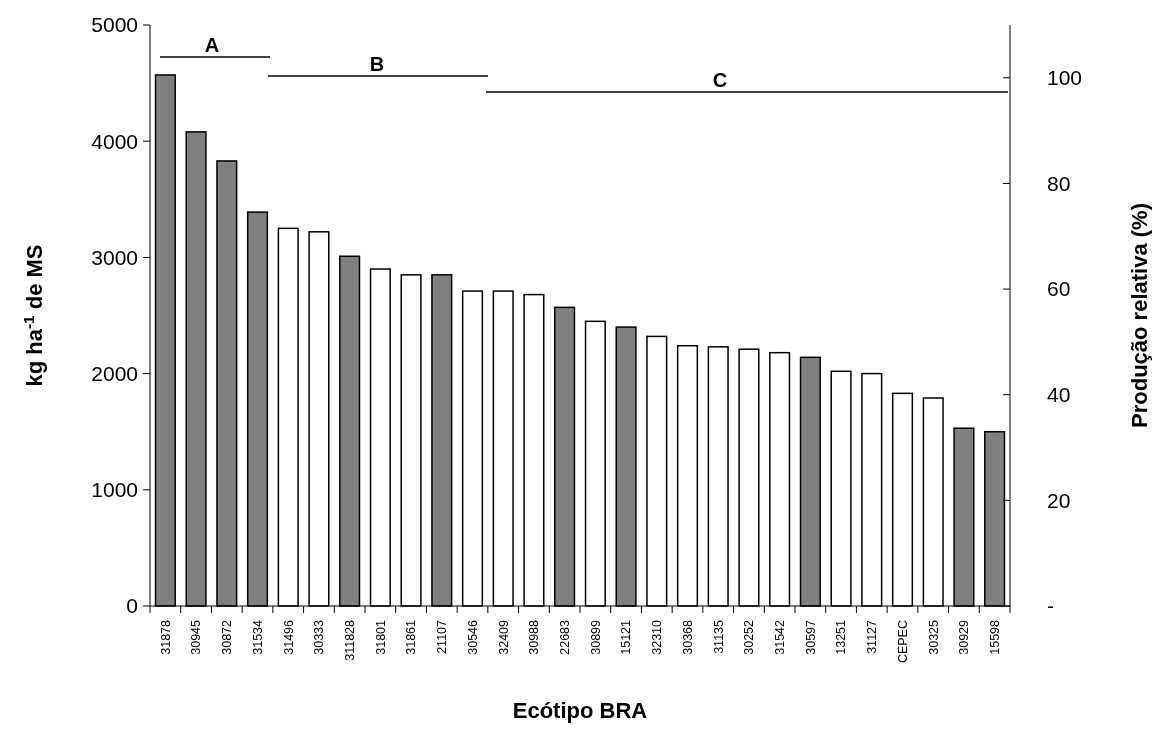 This screenshot has width=1160, height=731. I want to click on y-tick-label: 0, so click(132, 606).